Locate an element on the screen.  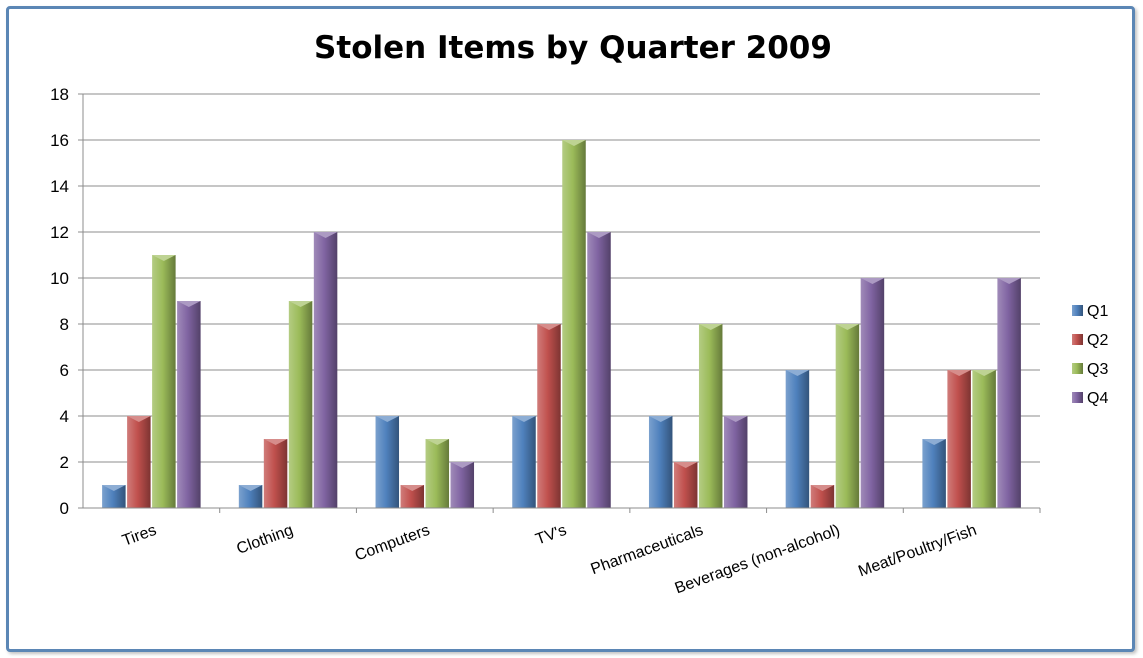
y-tick-label: 4 is located at coordinates (64, 416).